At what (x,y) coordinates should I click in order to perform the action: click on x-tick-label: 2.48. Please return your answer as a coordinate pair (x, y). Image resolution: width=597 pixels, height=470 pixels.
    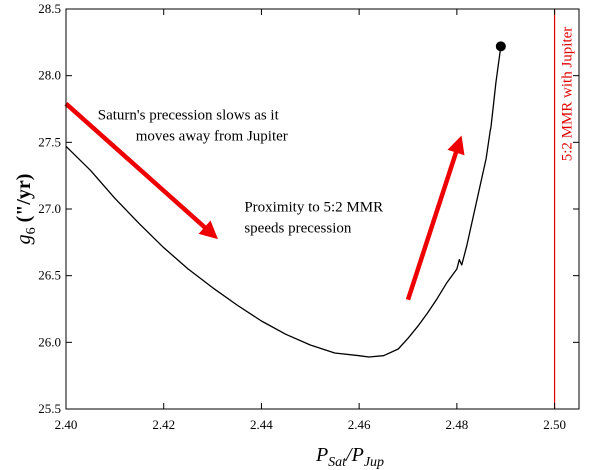
    Looking at the image, I should click on (456, 424).